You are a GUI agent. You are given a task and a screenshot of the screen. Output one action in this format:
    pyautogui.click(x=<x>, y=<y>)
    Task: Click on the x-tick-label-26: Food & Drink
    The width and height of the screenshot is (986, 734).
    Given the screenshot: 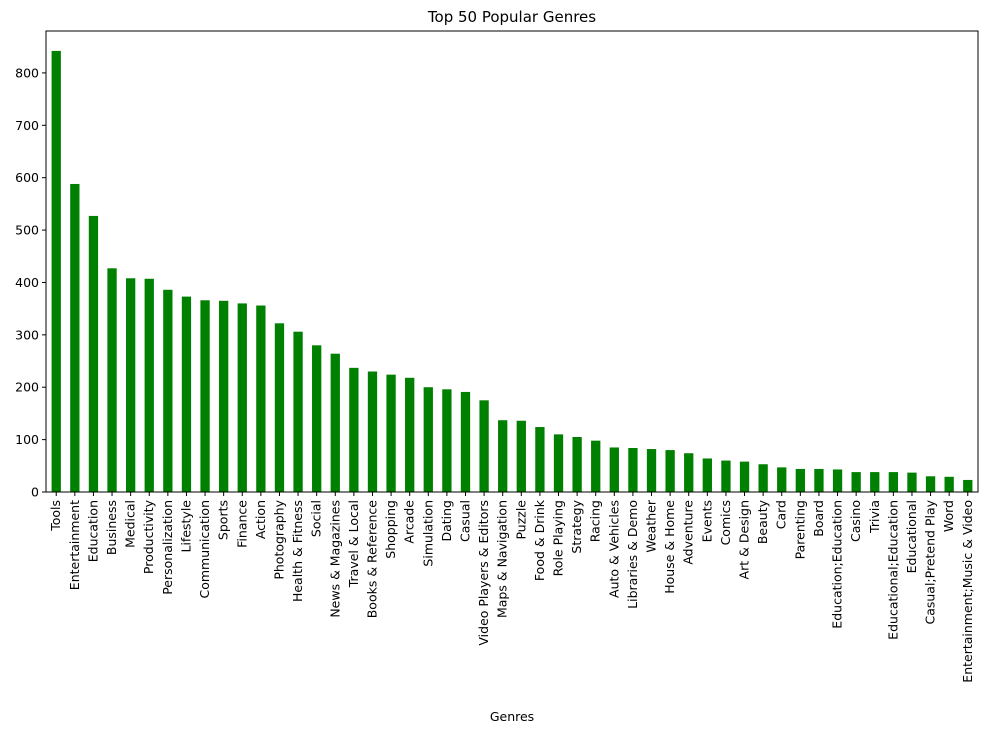 What is the action you would take?
    pyautogui.click(x=539, y=540)
    